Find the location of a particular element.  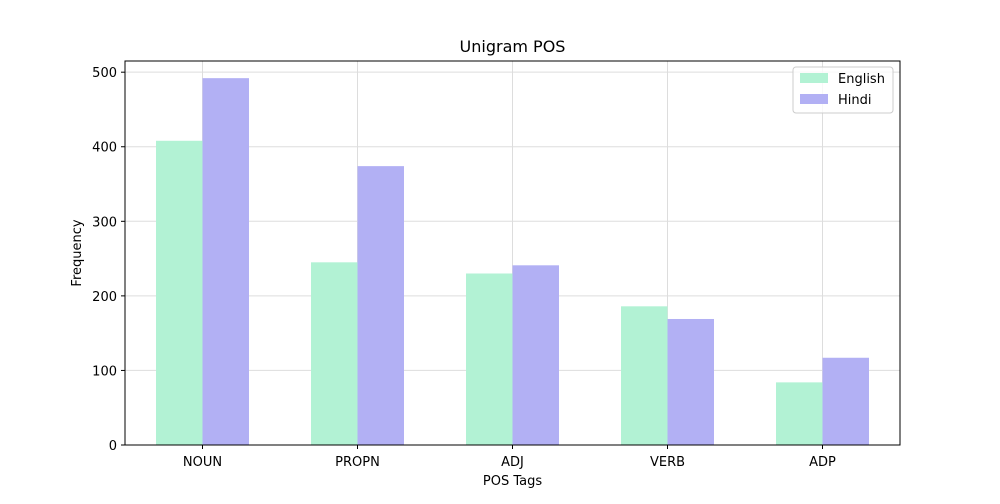

legend-items: English Hindi is located at coordinates (842, 90).